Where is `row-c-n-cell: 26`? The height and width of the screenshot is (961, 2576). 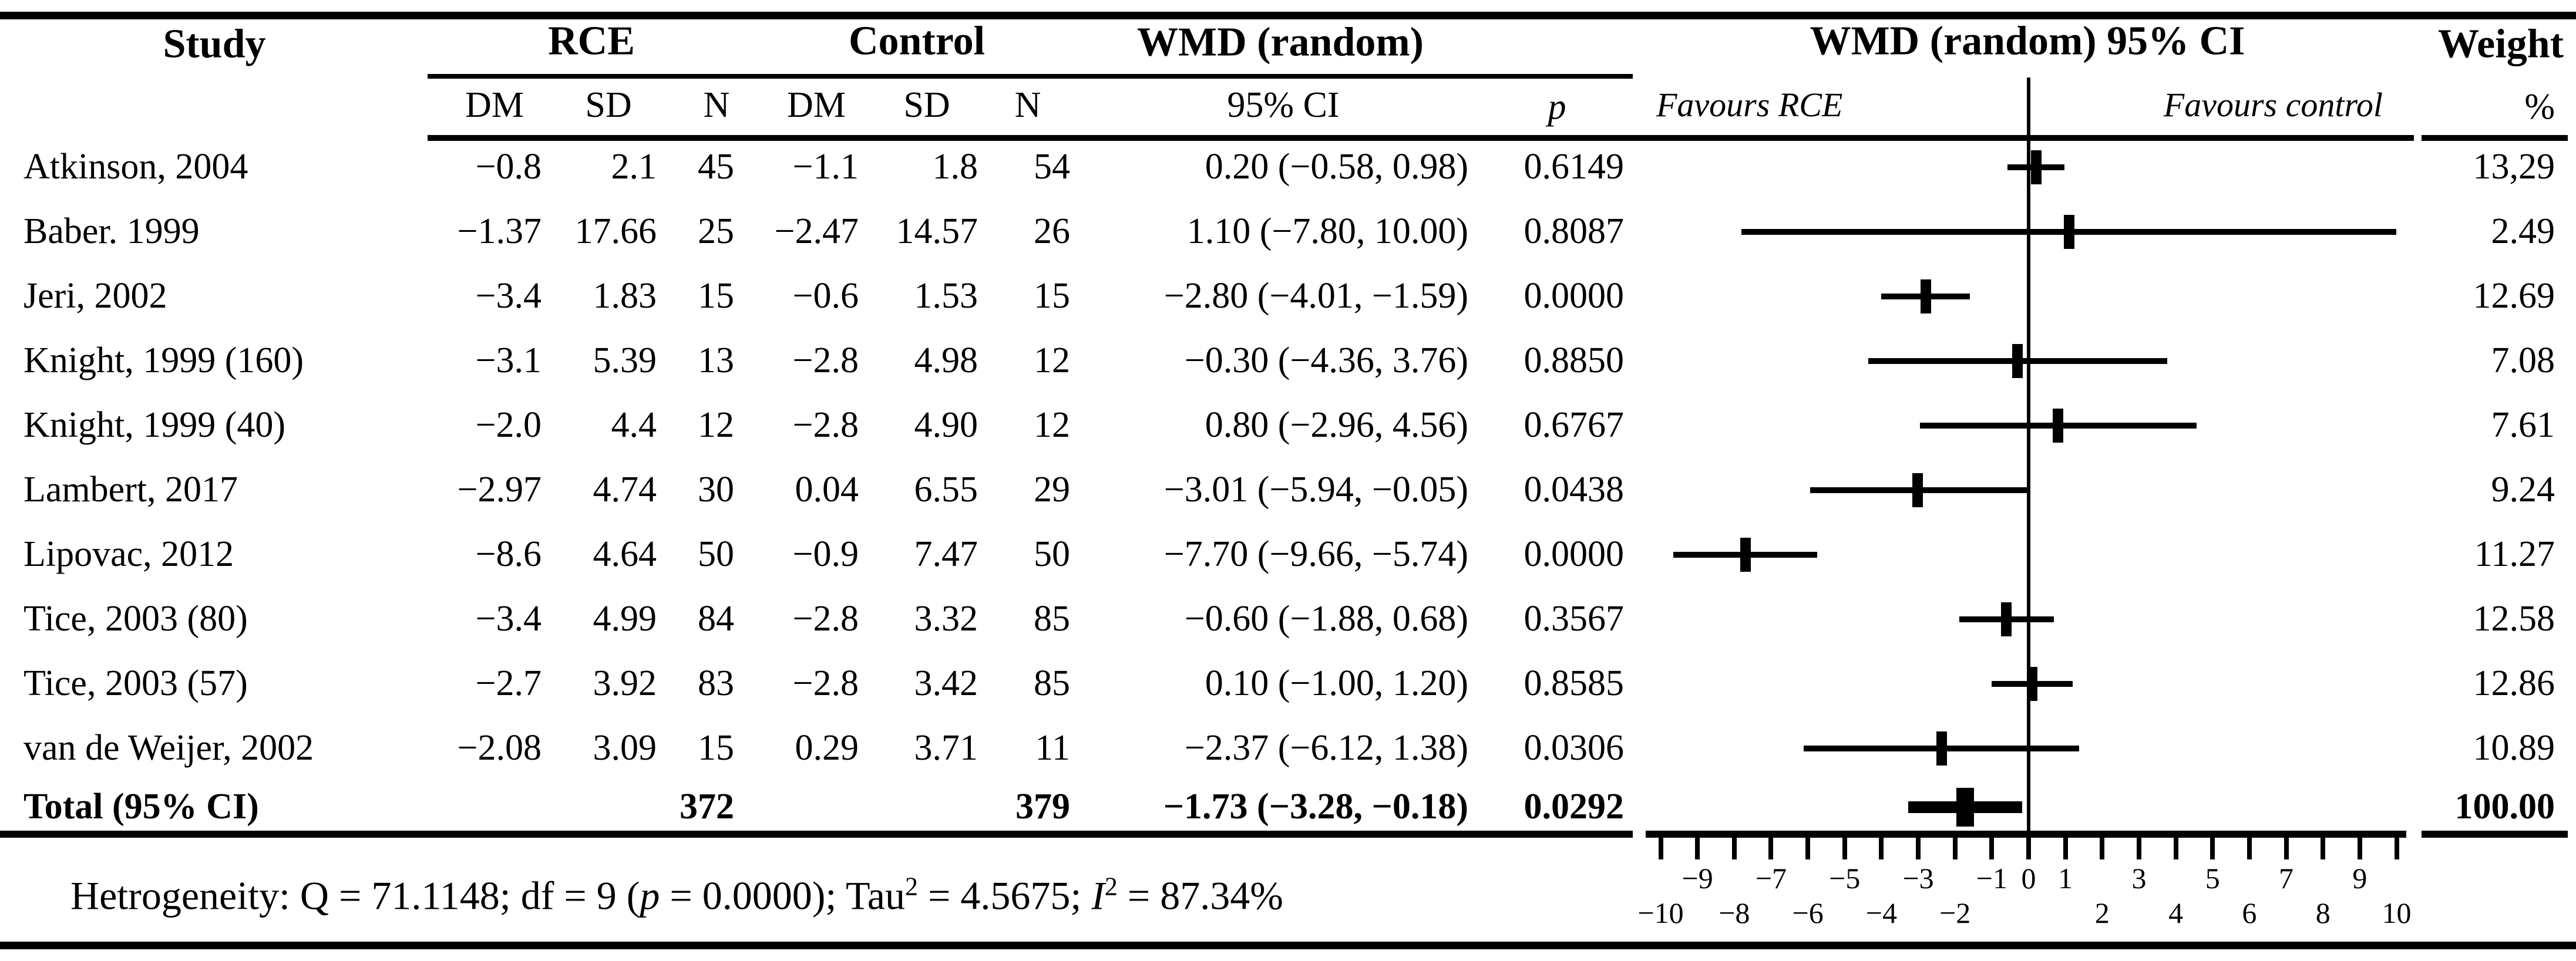
row-c-n-cell: 26 is located at coordinates (1052, 231).